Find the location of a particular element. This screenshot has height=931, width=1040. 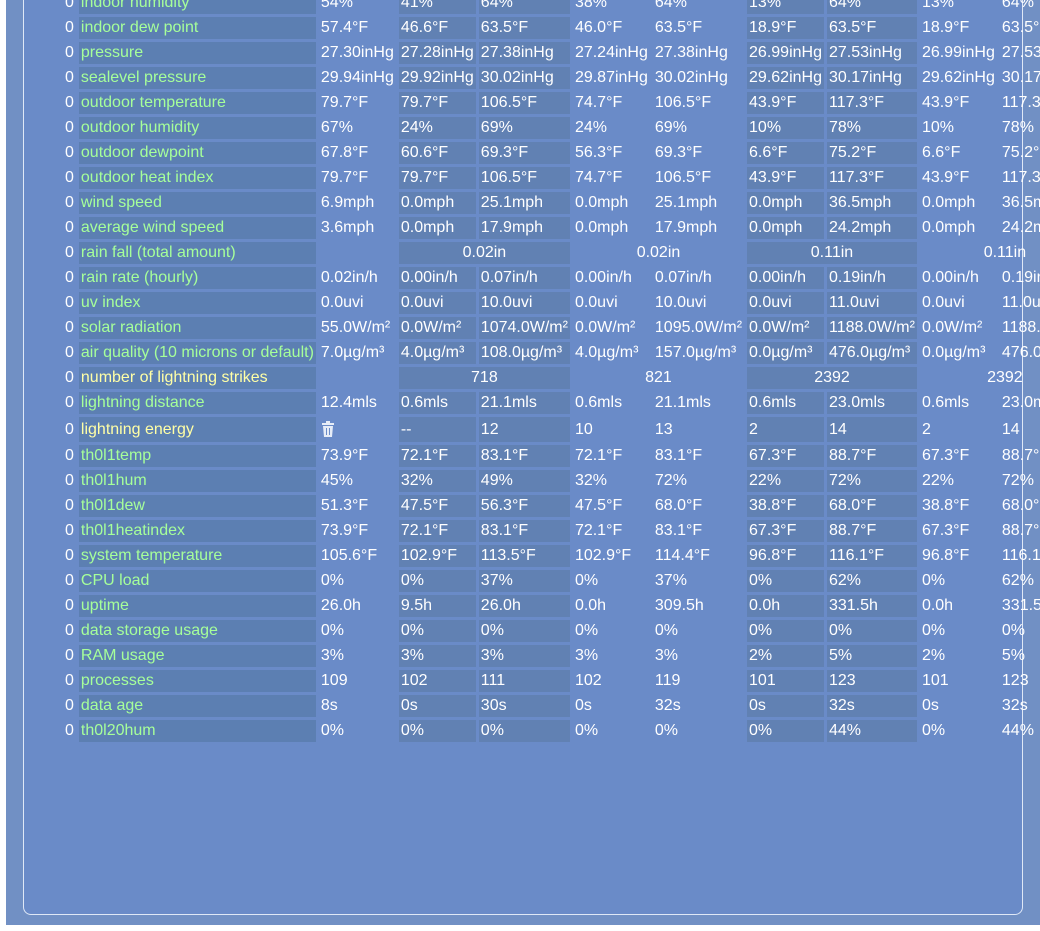

table-row: 0 th0l20hum 0% 0% 0% 0% 0% 0% 44% 0% 44% is located at coordinates (551, 731).